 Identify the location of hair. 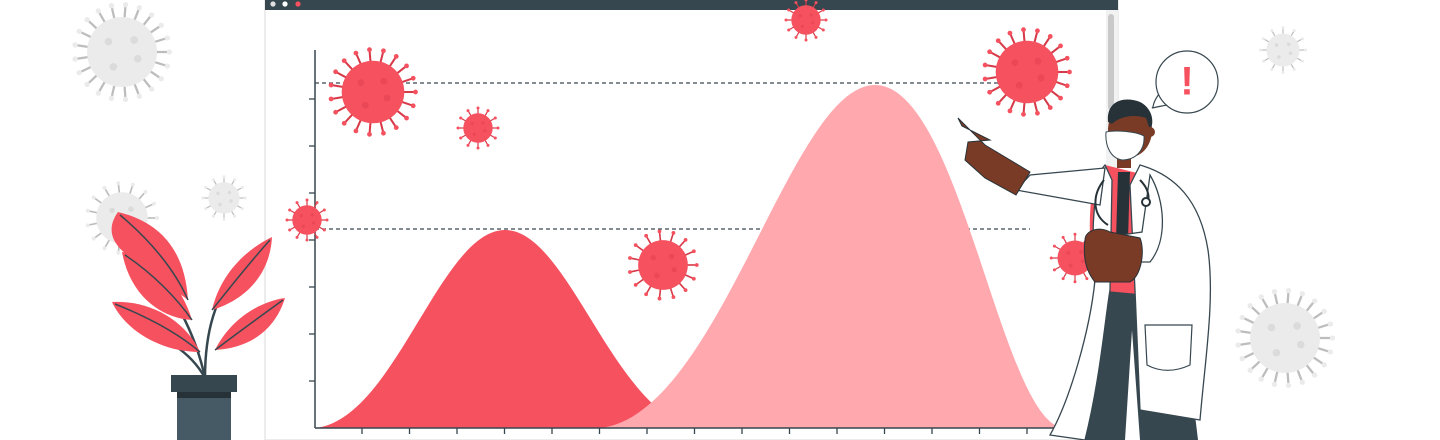
(1130, 114).